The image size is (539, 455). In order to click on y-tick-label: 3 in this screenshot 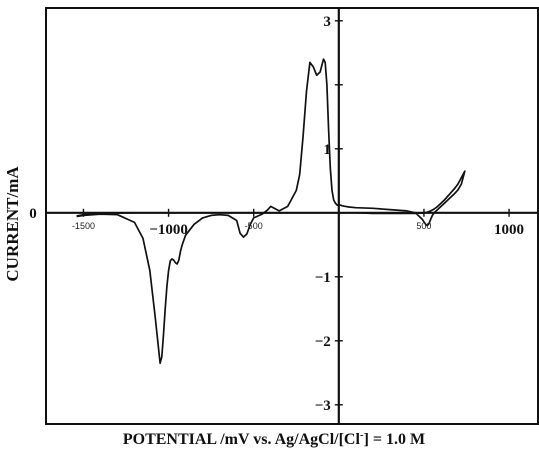, I will do `click(327, 22)`.